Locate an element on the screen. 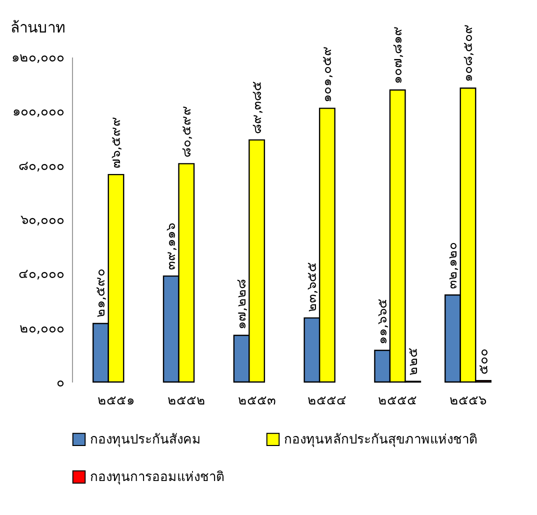 This screenshot has height=515, width=537. data-label: ๑๑,๖๖๕ is located at coordinates (382, 321).